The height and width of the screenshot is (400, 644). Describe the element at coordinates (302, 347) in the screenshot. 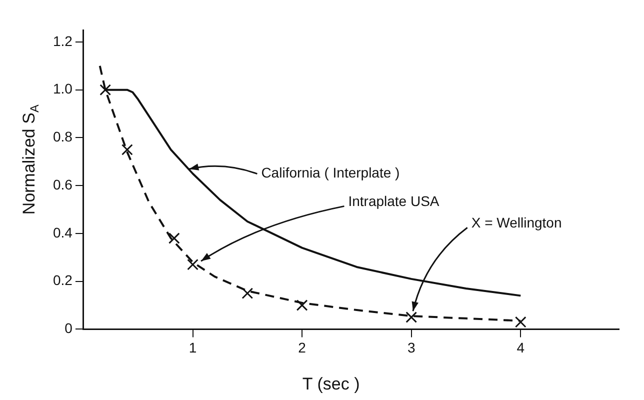

I see `x-tick-label: 2` at that location.